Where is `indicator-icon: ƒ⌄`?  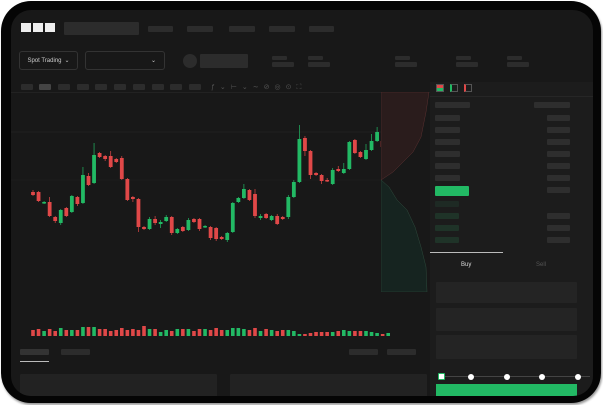
indicator-icon: ƒ⌄ is located at coordinates (221, 87).